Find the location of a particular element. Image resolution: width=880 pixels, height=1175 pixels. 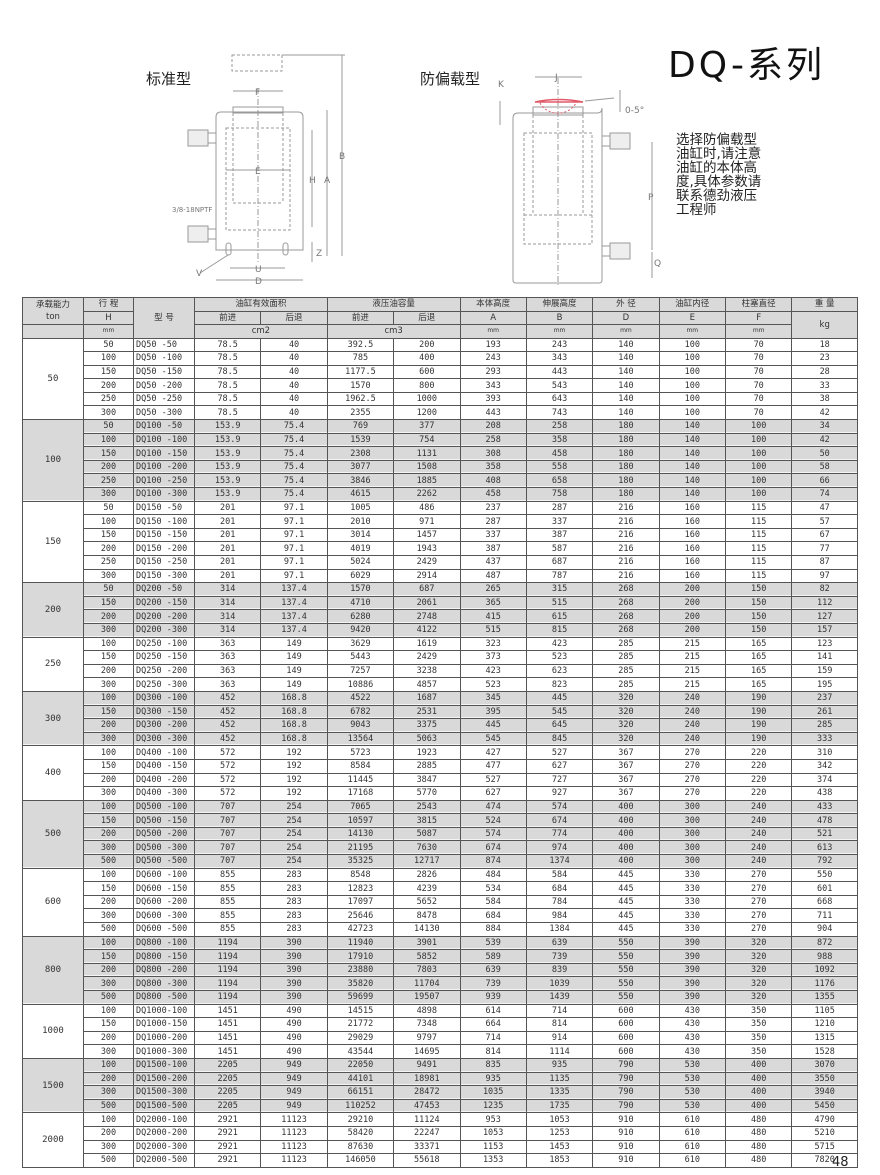

oil-advance-cell: 3629 is located at coordinates (360, 644).